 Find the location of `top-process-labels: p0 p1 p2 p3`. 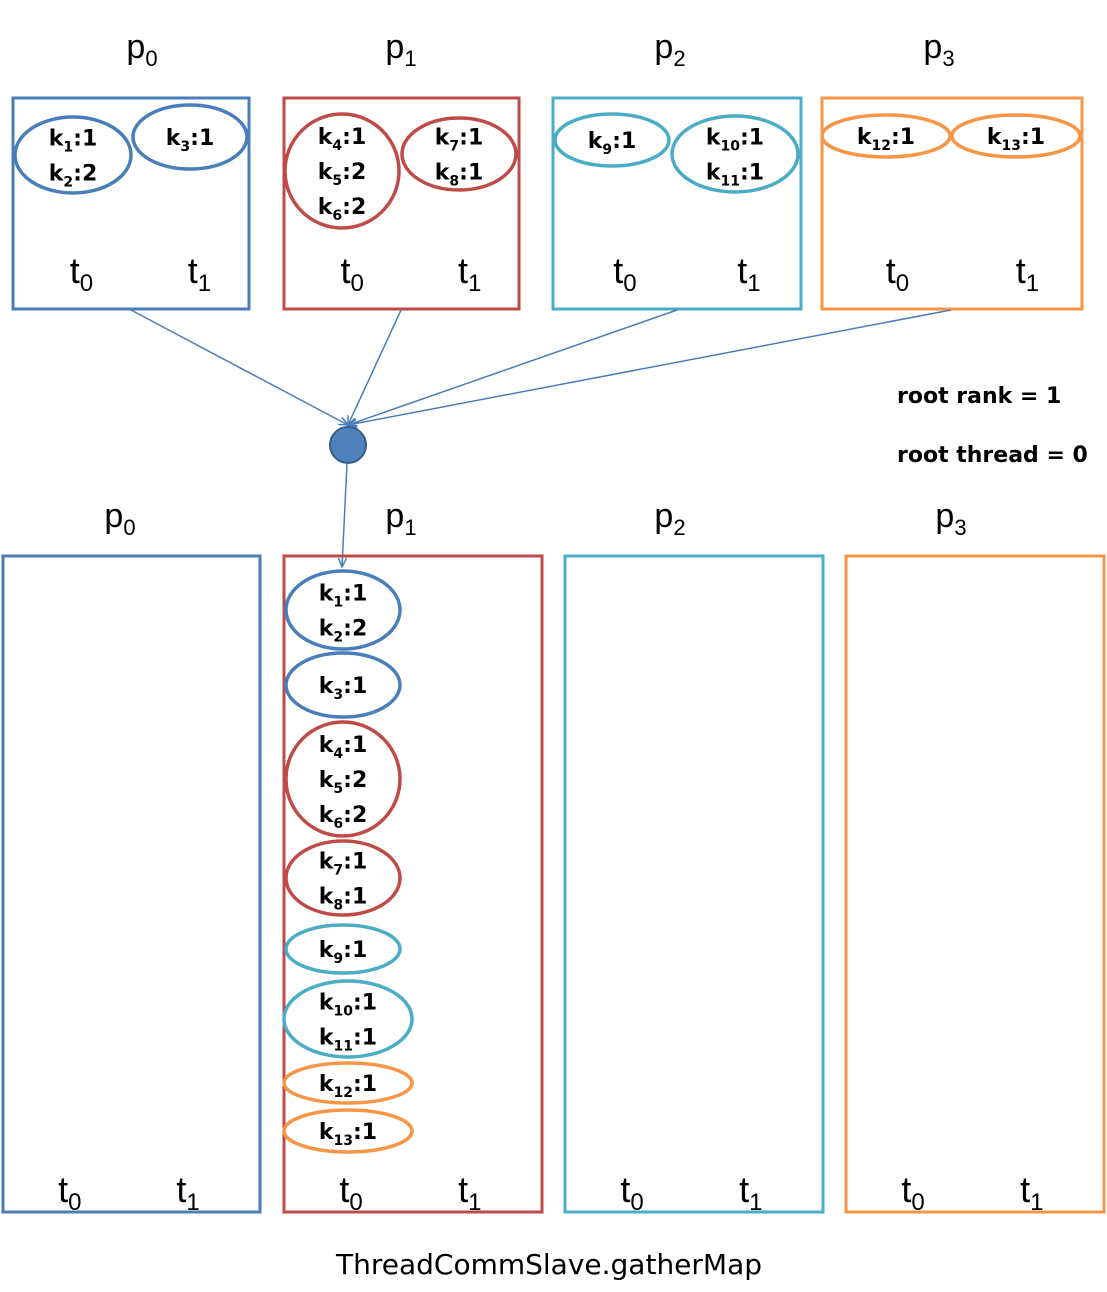

top-process-labels: p0 p1 p2 p3 is located at coordinates (540, 49).